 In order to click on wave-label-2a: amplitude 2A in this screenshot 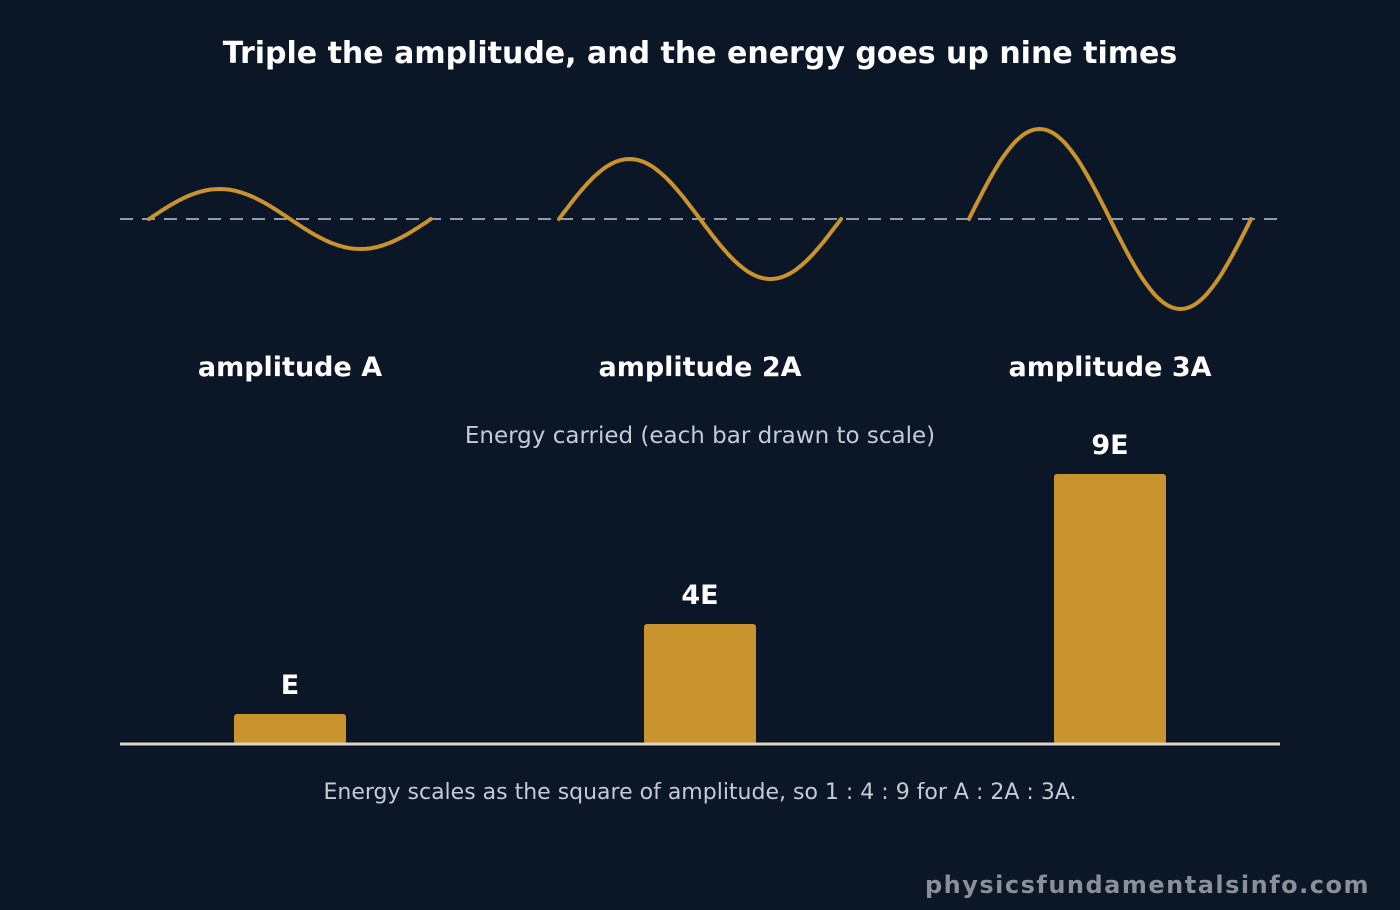, I will do `click(699, 367)`.